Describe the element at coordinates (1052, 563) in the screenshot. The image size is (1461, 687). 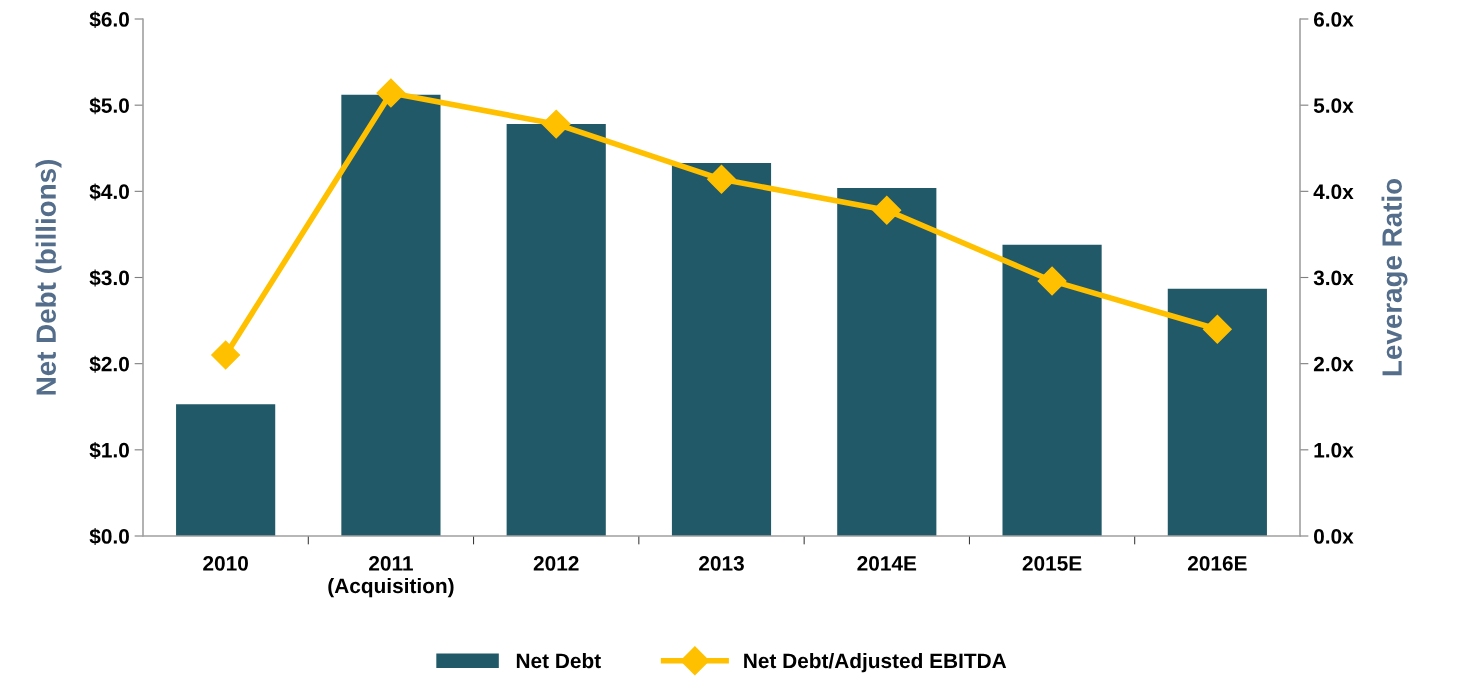
I see `x-tick-label: 2015E` at that location.